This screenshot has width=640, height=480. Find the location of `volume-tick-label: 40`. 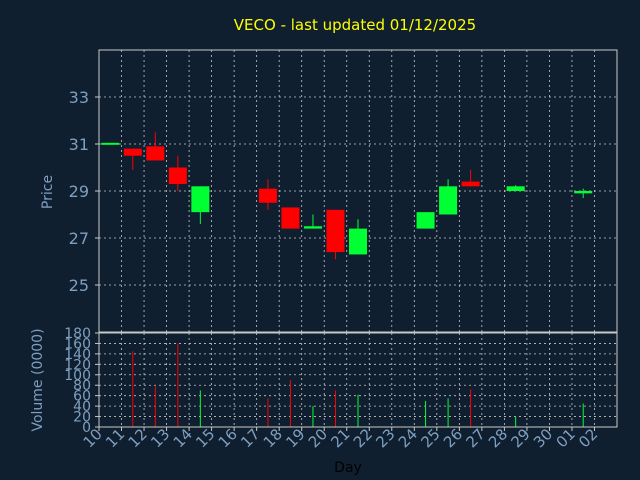

volume-tick-label: 40 is located at coordinates (82, 407).